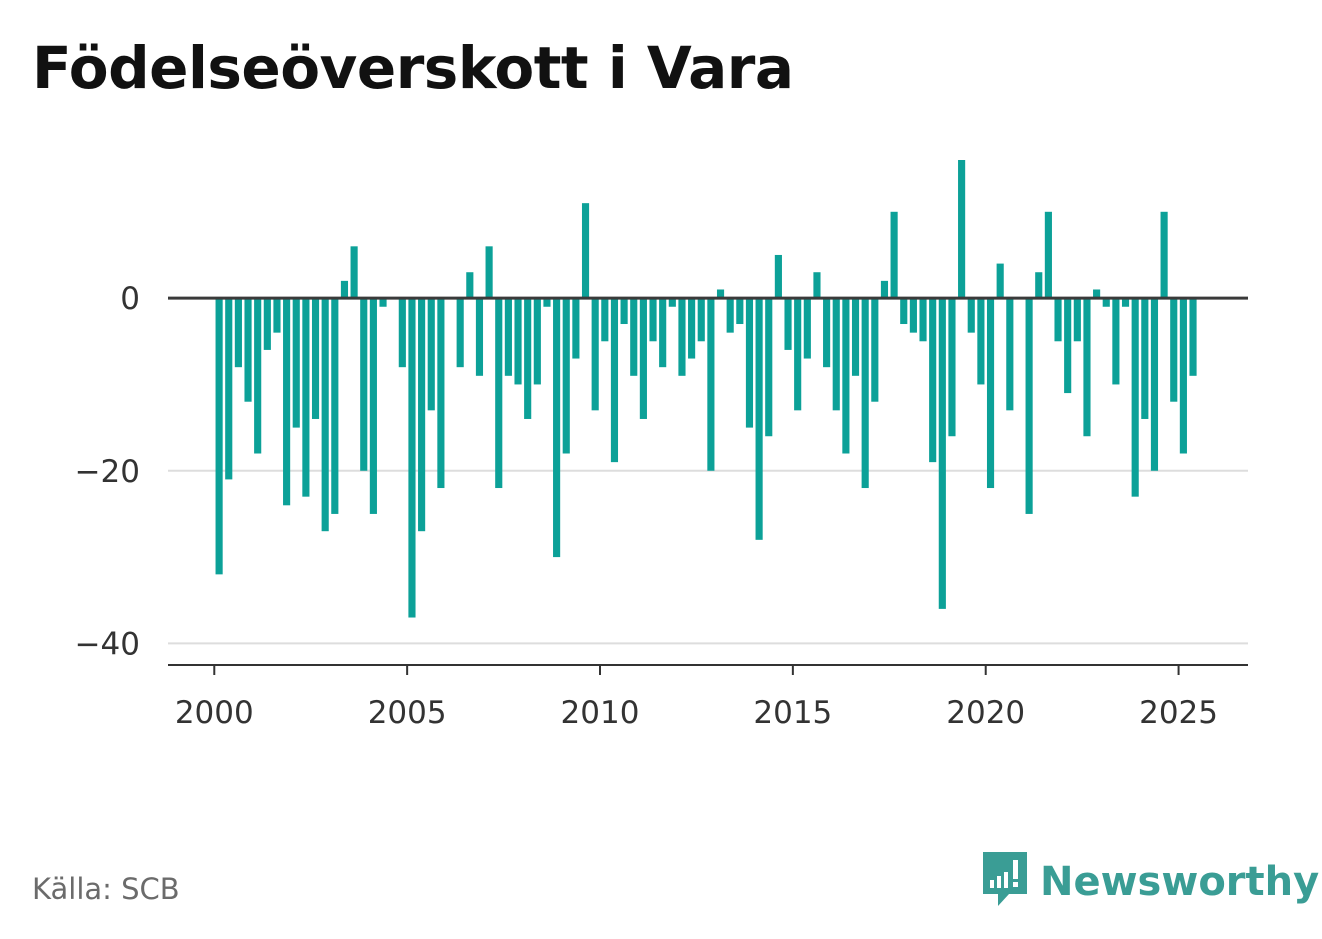 This screenshot has width=1322, height=939. Describe the element at coordinates (1178, 713) in the screenshot. I see `x-tick-label: 2025` at that location.